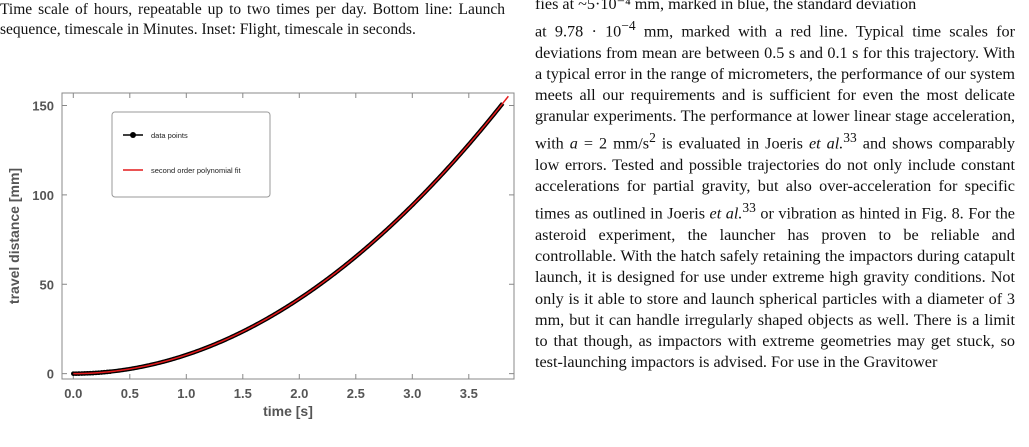 This screenshot has width=1029, height=447. What do you see at coordinates (186, 393) in the screenshot?
I see `x-tick-label: 1.0` at bounding box center [186, 393].